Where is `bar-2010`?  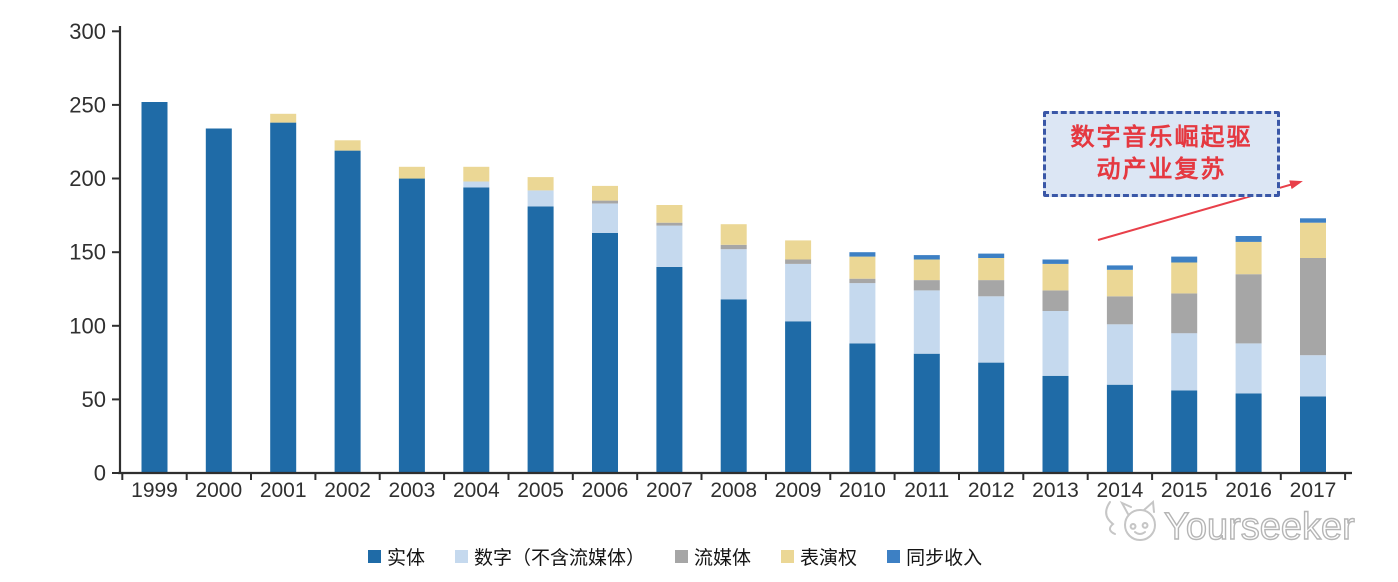
bar-2010 is located at coordinates (862, 362).